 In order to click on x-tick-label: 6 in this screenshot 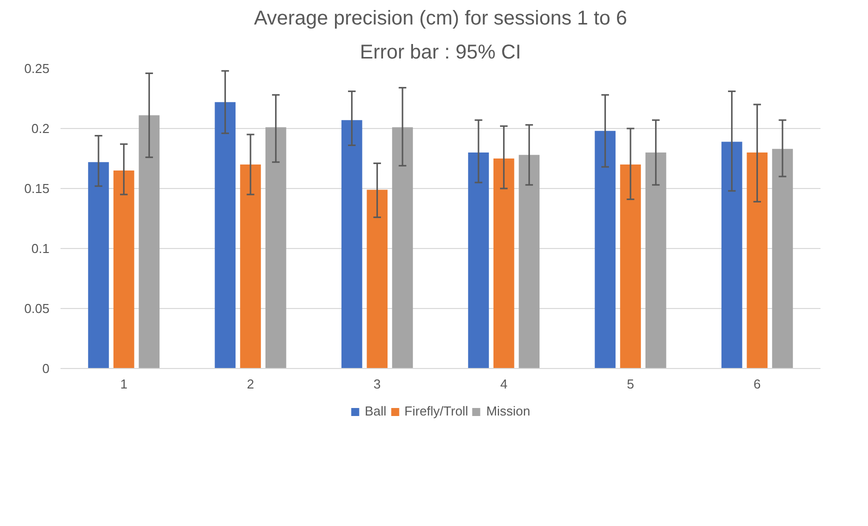, I will do `click(757, 384)`.